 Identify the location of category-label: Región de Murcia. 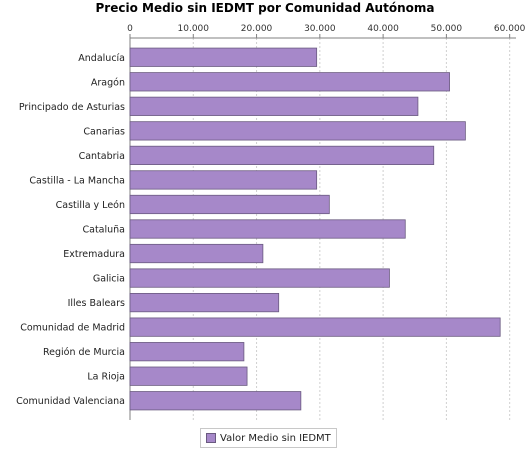
(84, 352).